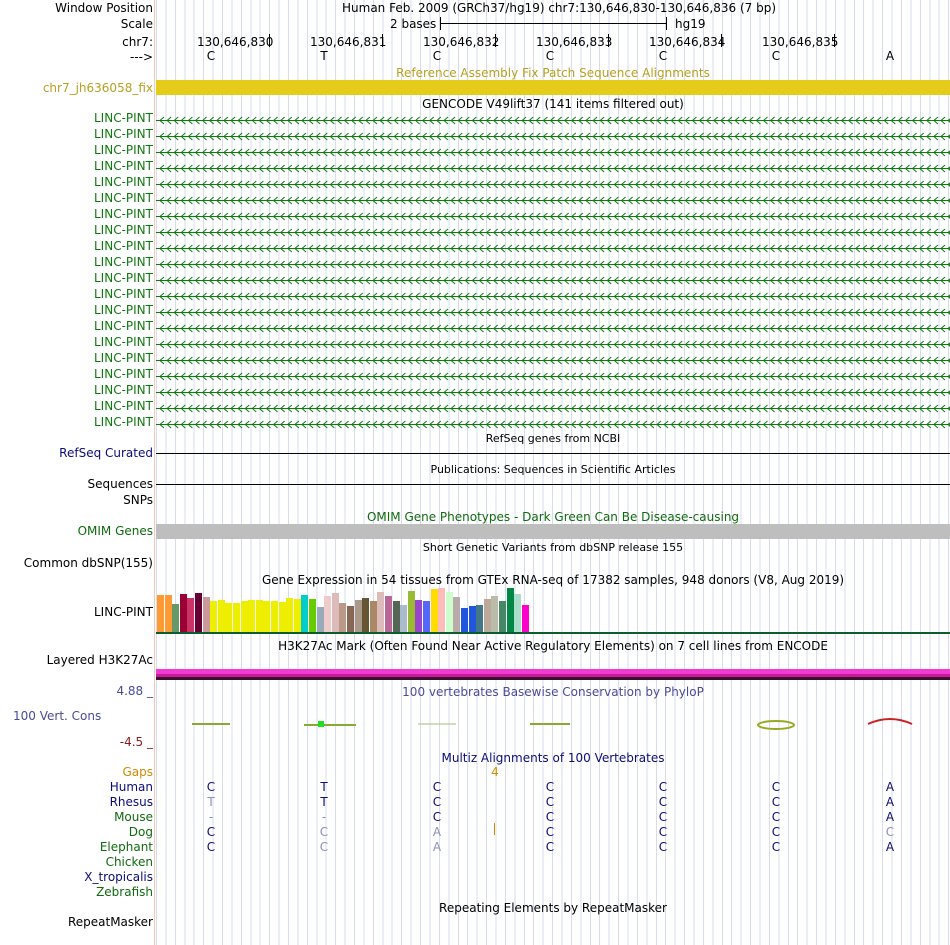 The height and width of the screenshot is (945, 950). I want to click on refseq-track-label: RefSeq Curated, so click(106, 453).